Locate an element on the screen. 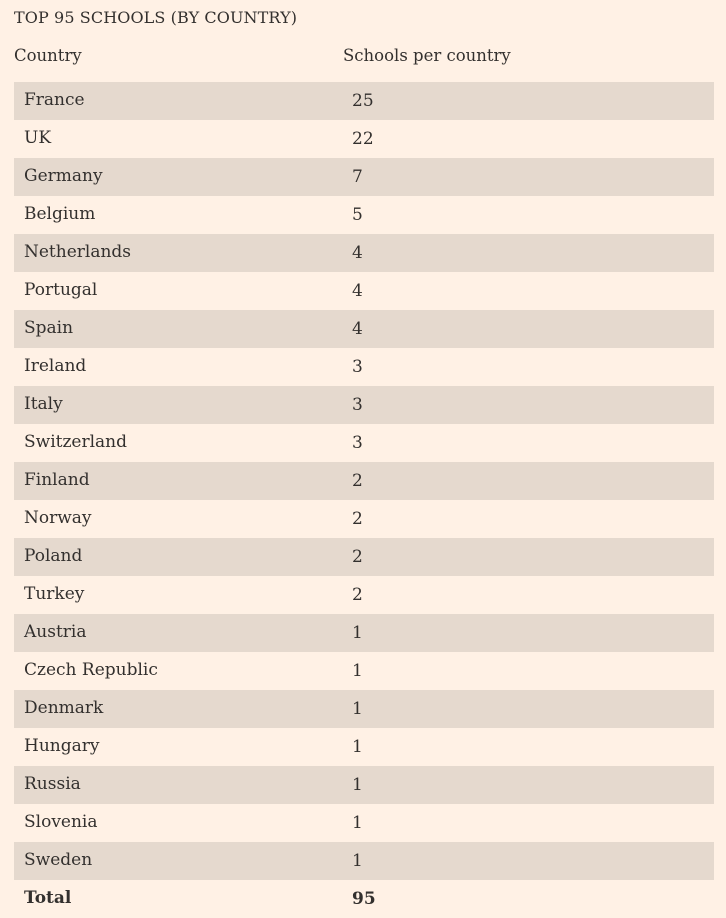 This screenshot has height=918, width=726. row-country: Belgium is located at coordinates (60, 214).